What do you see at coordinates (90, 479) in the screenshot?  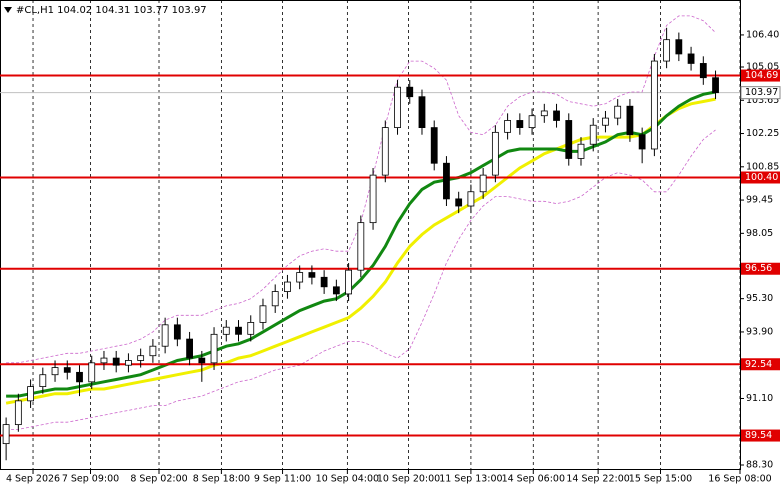 I see `x-tick-label: 7 Sep 09:00` at bounding box center [90, 479].